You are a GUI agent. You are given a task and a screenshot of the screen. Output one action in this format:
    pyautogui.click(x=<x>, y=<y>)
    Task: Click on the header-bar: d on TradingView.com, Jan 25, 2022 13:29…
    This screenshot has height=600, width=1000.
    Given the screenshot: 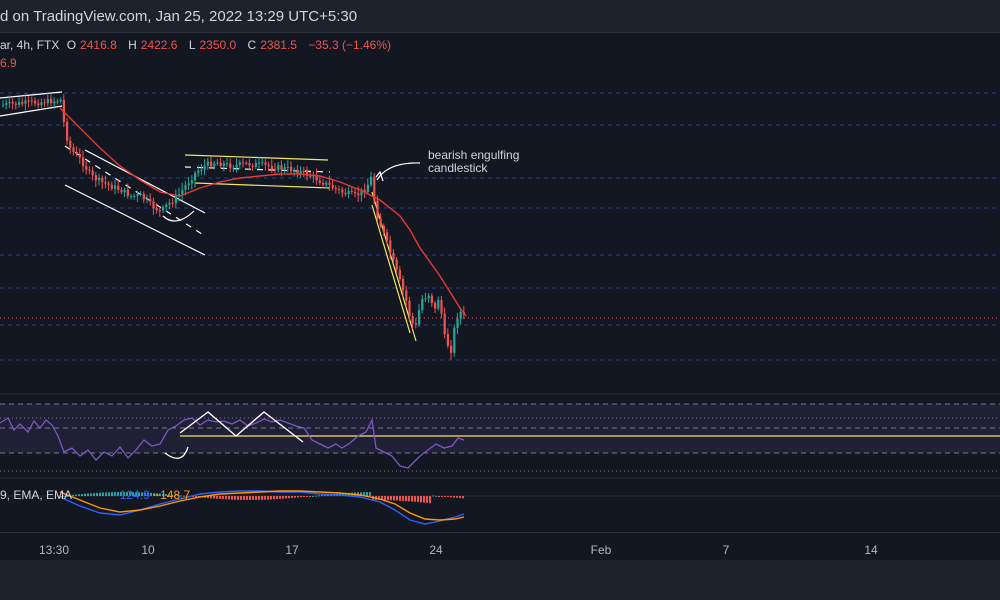 What is the action you would take?
    pyautogui.click(x=500, y=16)
    